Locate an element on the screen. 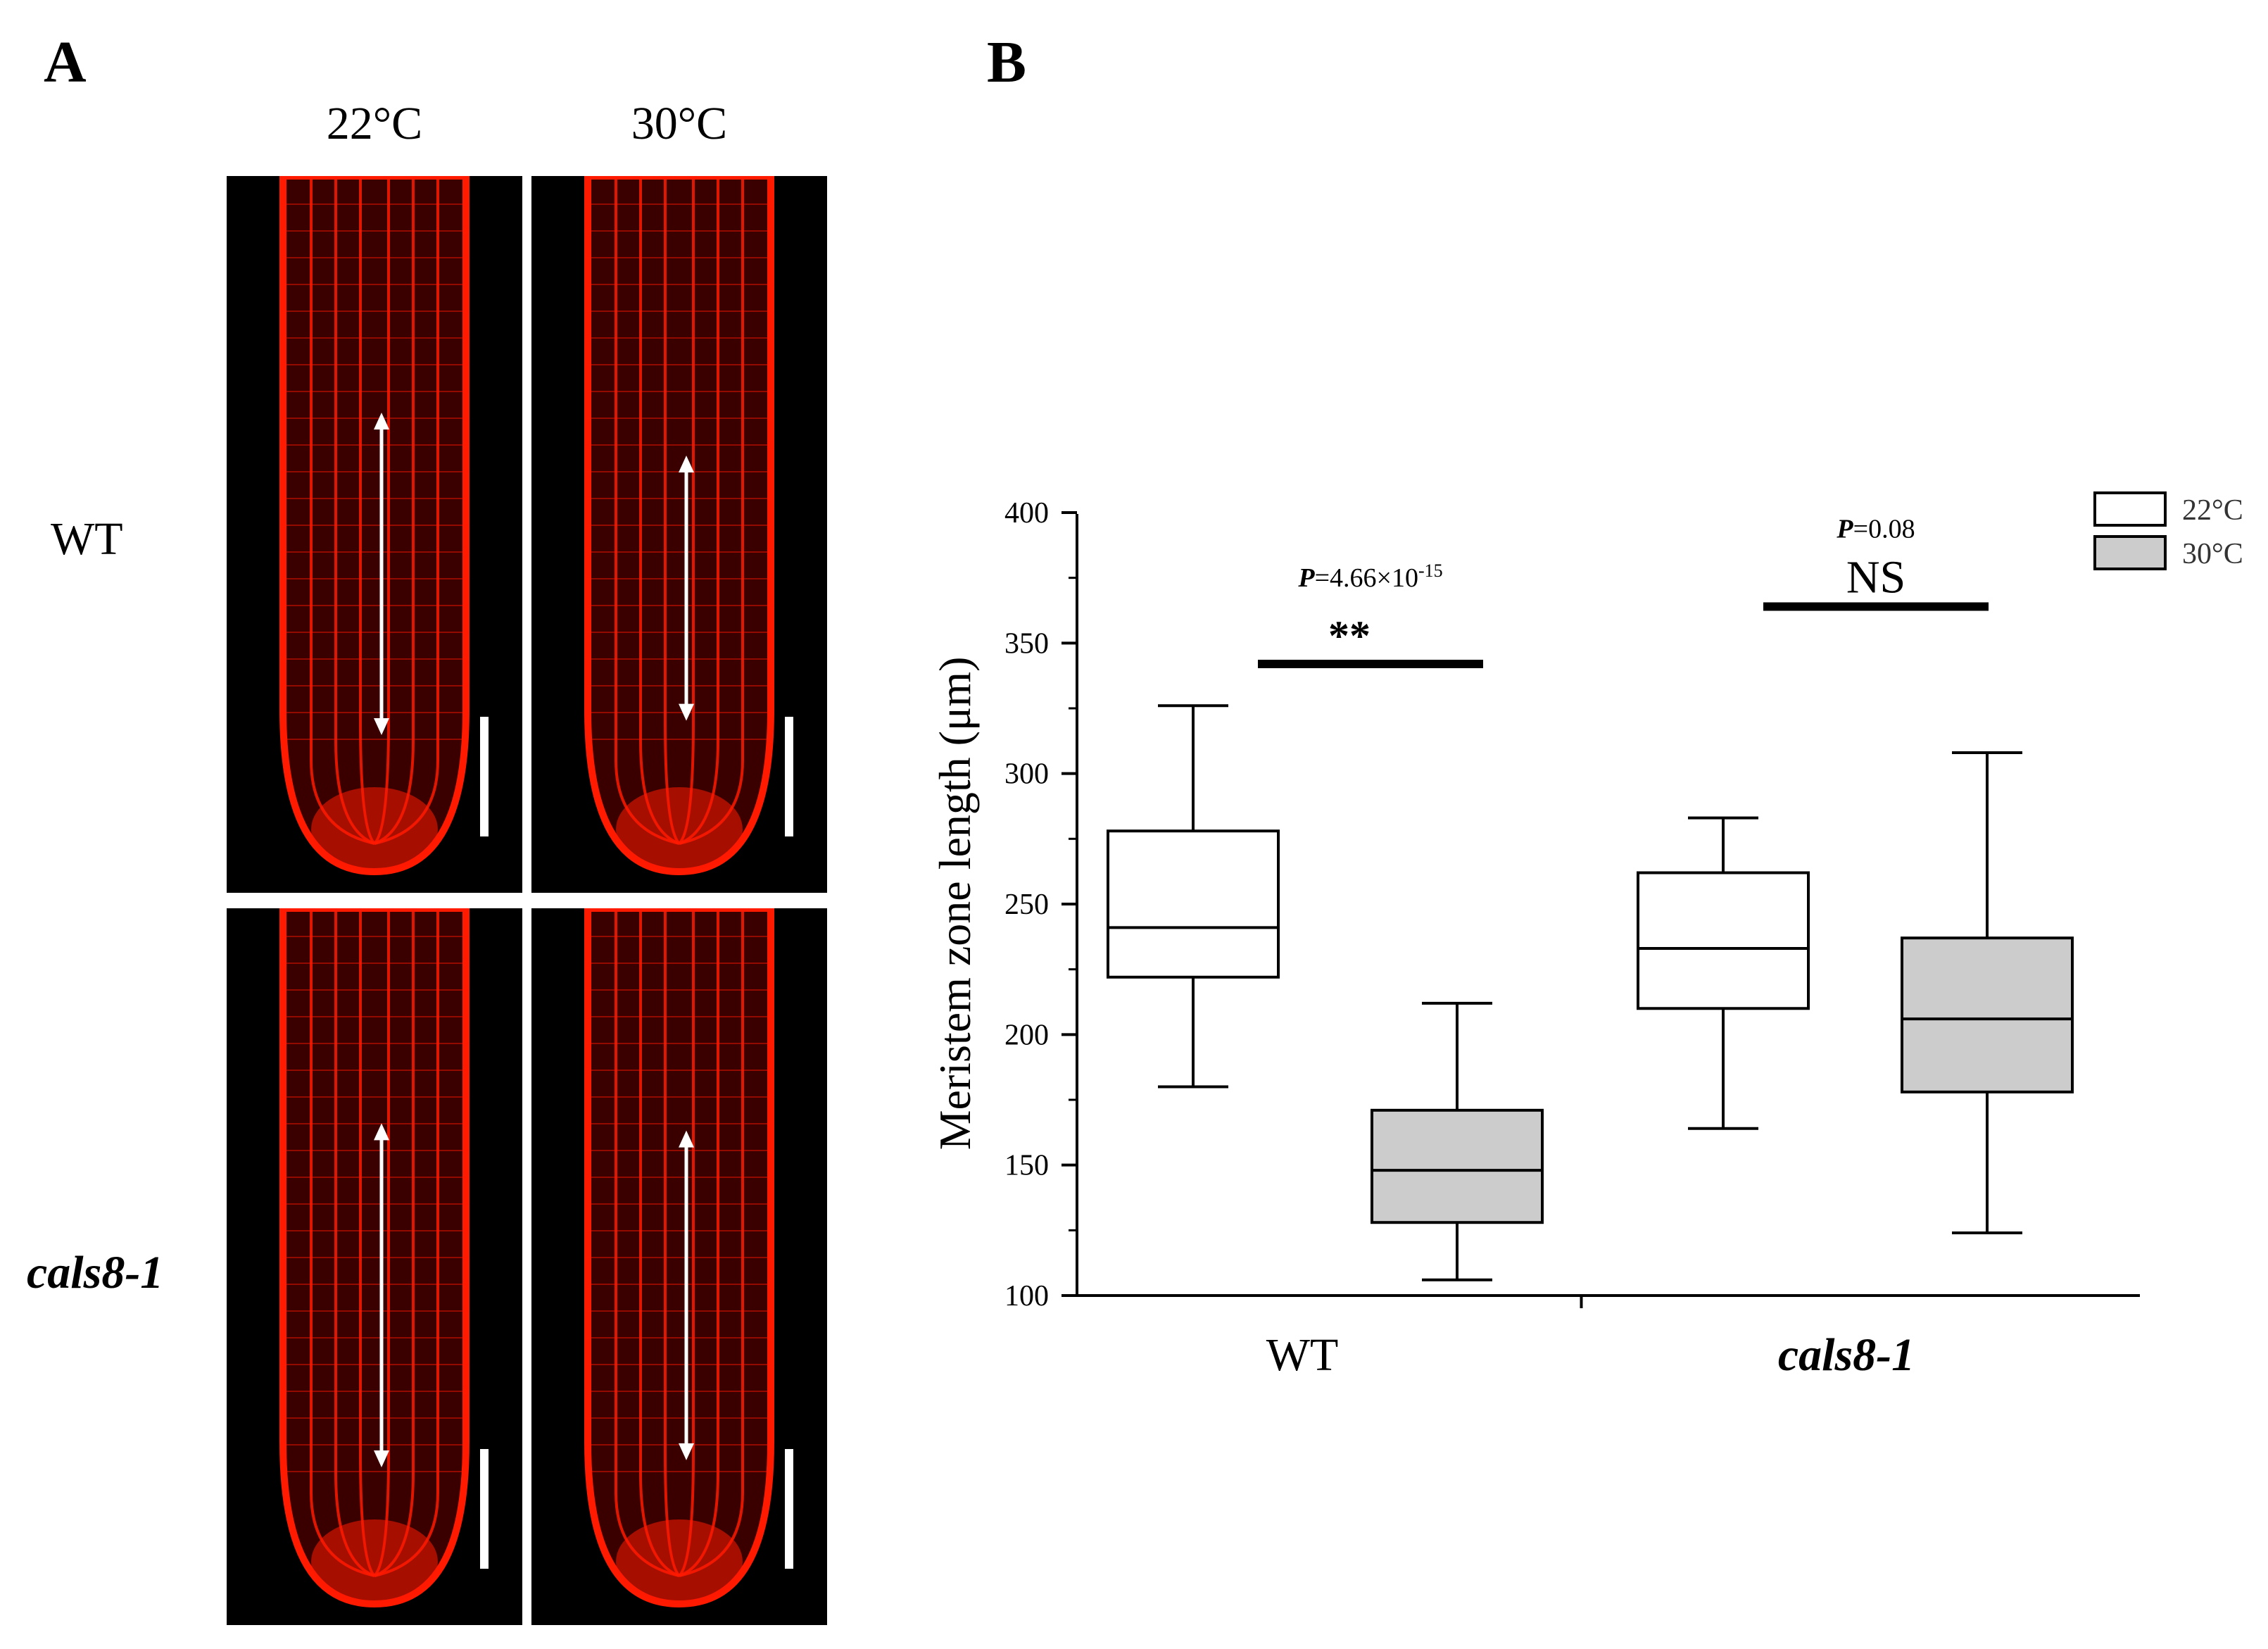 Image resolution: width=2268 pixels, height=1649 pixels. box-22°C-WT is located at coordinates (1193, 896).